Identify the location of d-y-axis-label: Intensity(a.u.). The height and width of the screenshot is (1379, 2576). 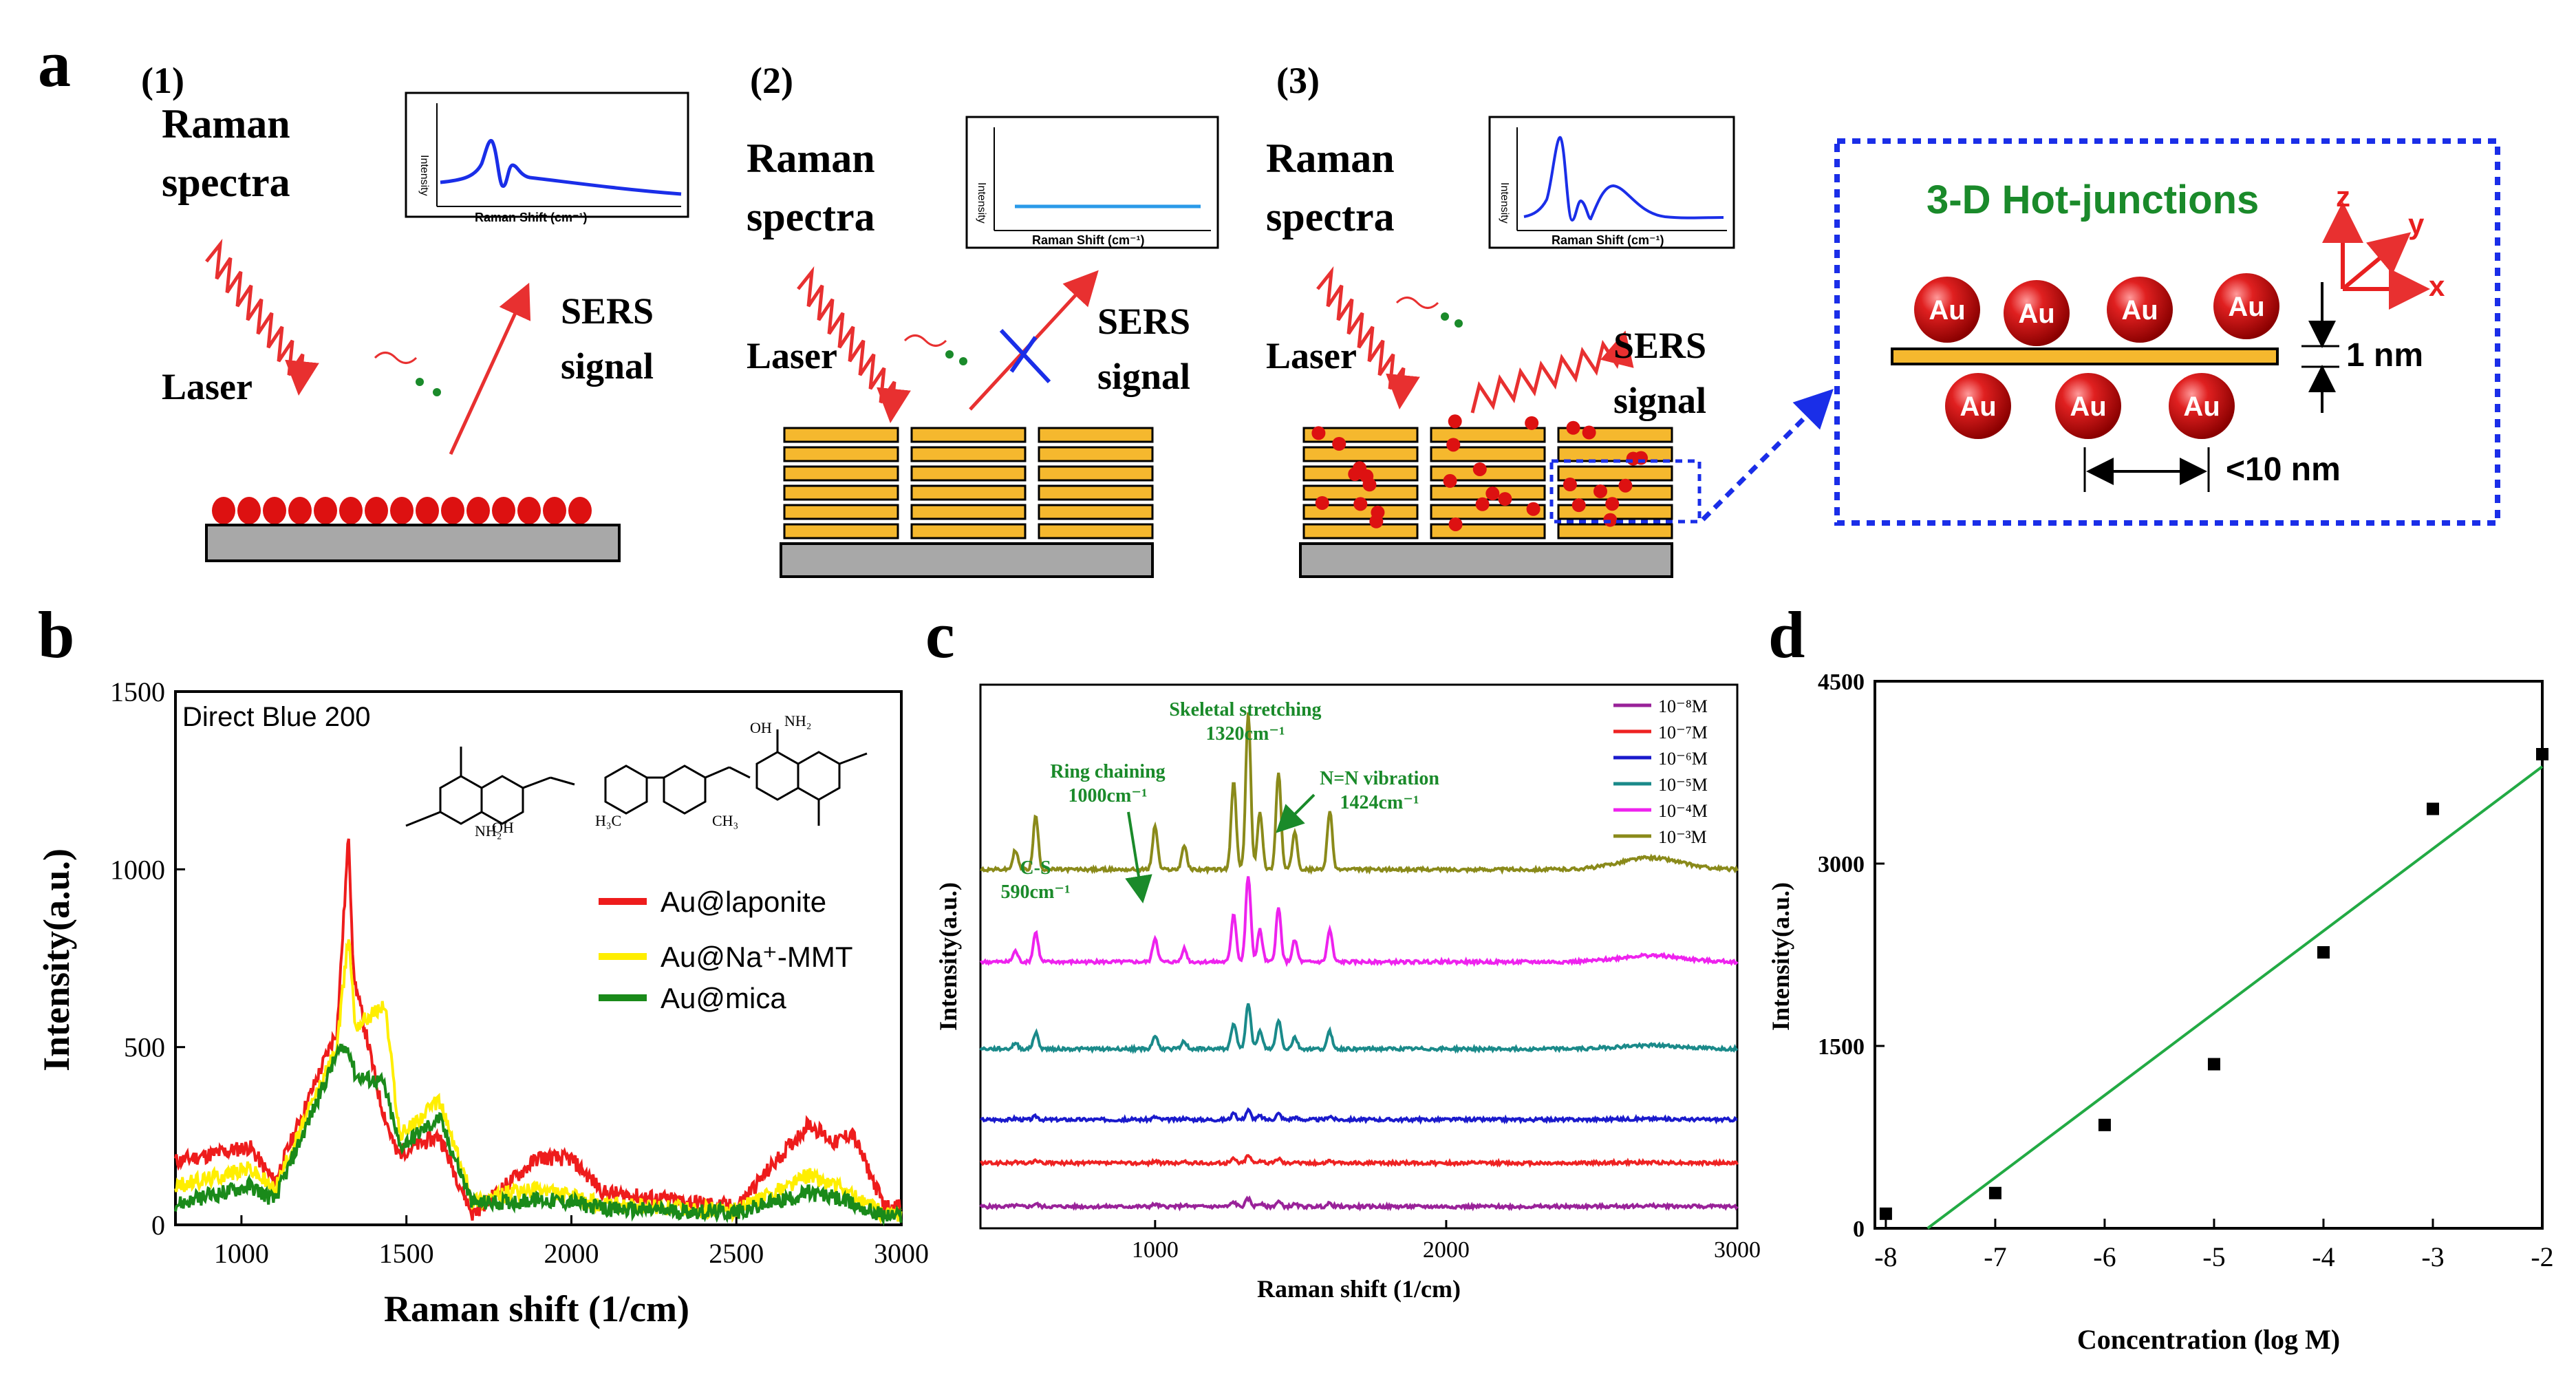
(1780, 957).